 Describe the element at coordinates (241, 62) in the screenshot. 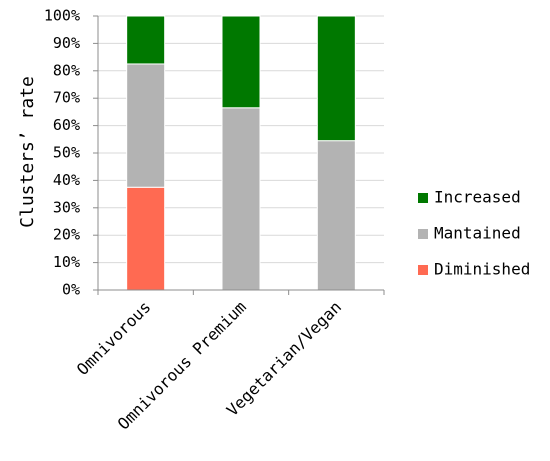

I see `bar-increased-omnivorous-premium` at that location.